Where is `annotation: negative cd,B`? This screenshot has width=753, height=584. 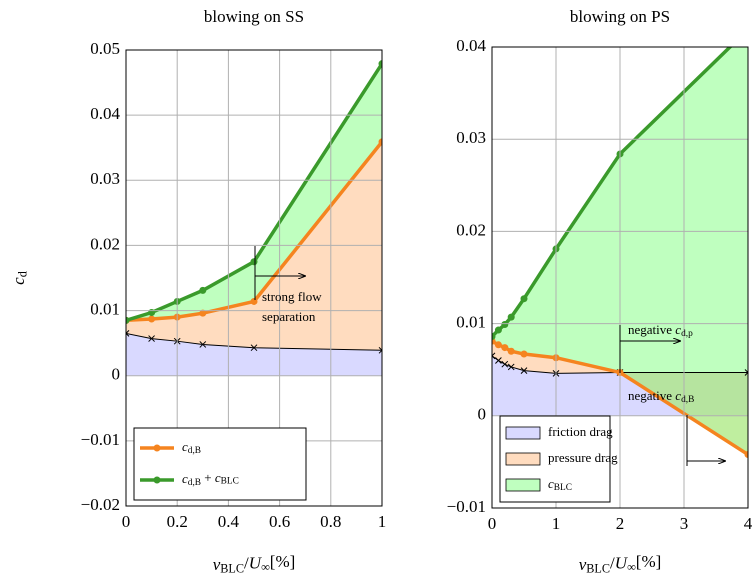 annotation: negative cd,B is located at coordinates (661, 396).